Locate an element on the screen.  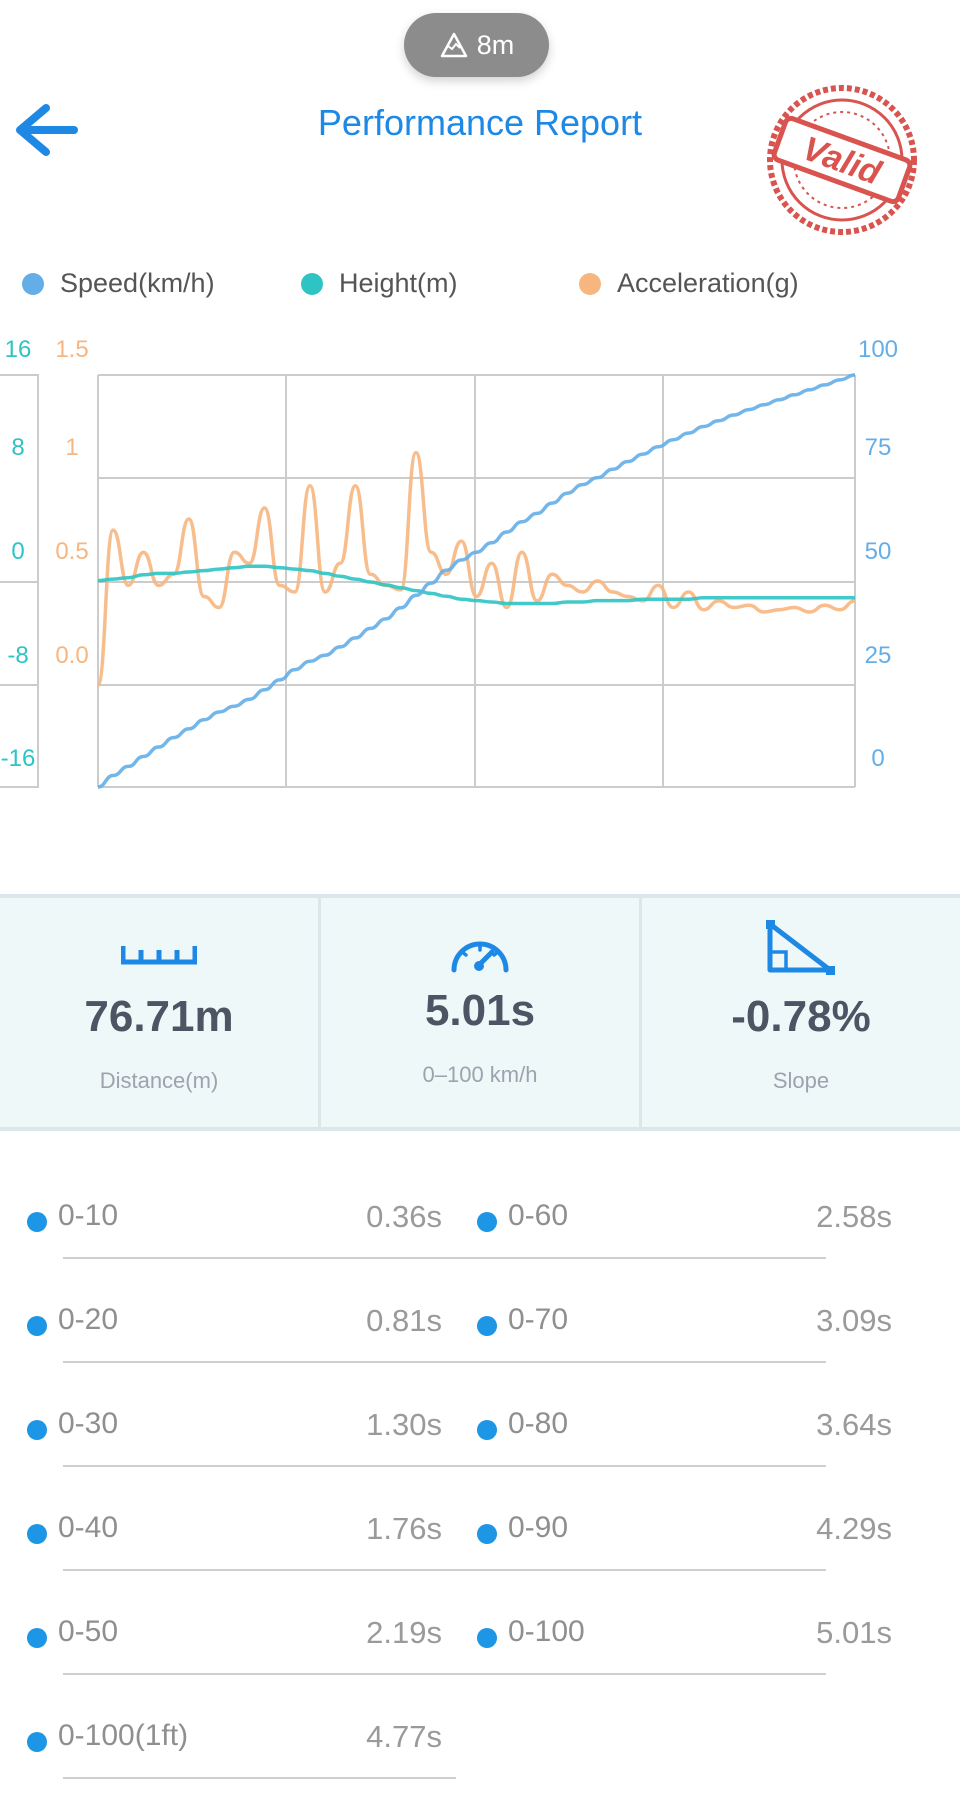
tick-label-right: 25 is located at coordinates (878, 655).